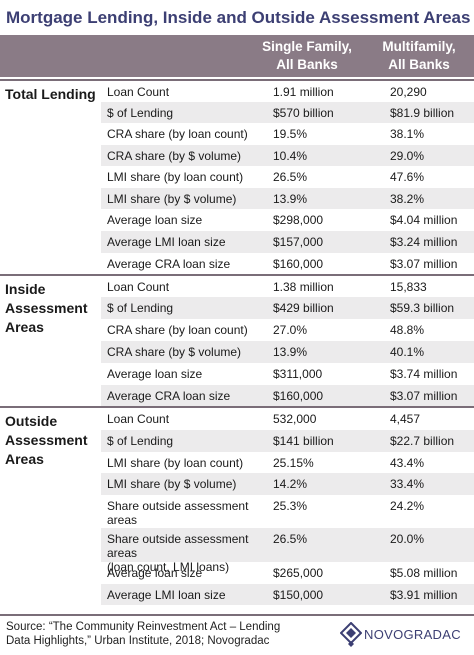 The image size is (474, 655). I want to click on table-row: LMI share (by $ volume) 14.2% 33.4%, so click(287, 484).